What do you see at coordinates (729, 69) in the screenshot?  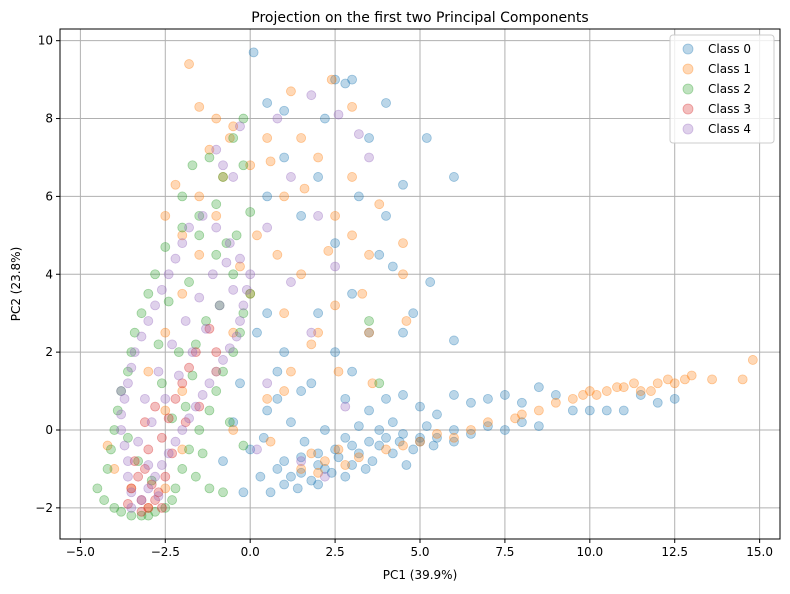 I see `legend-label-class-1: Class 1` at bounding box center [729, 69].